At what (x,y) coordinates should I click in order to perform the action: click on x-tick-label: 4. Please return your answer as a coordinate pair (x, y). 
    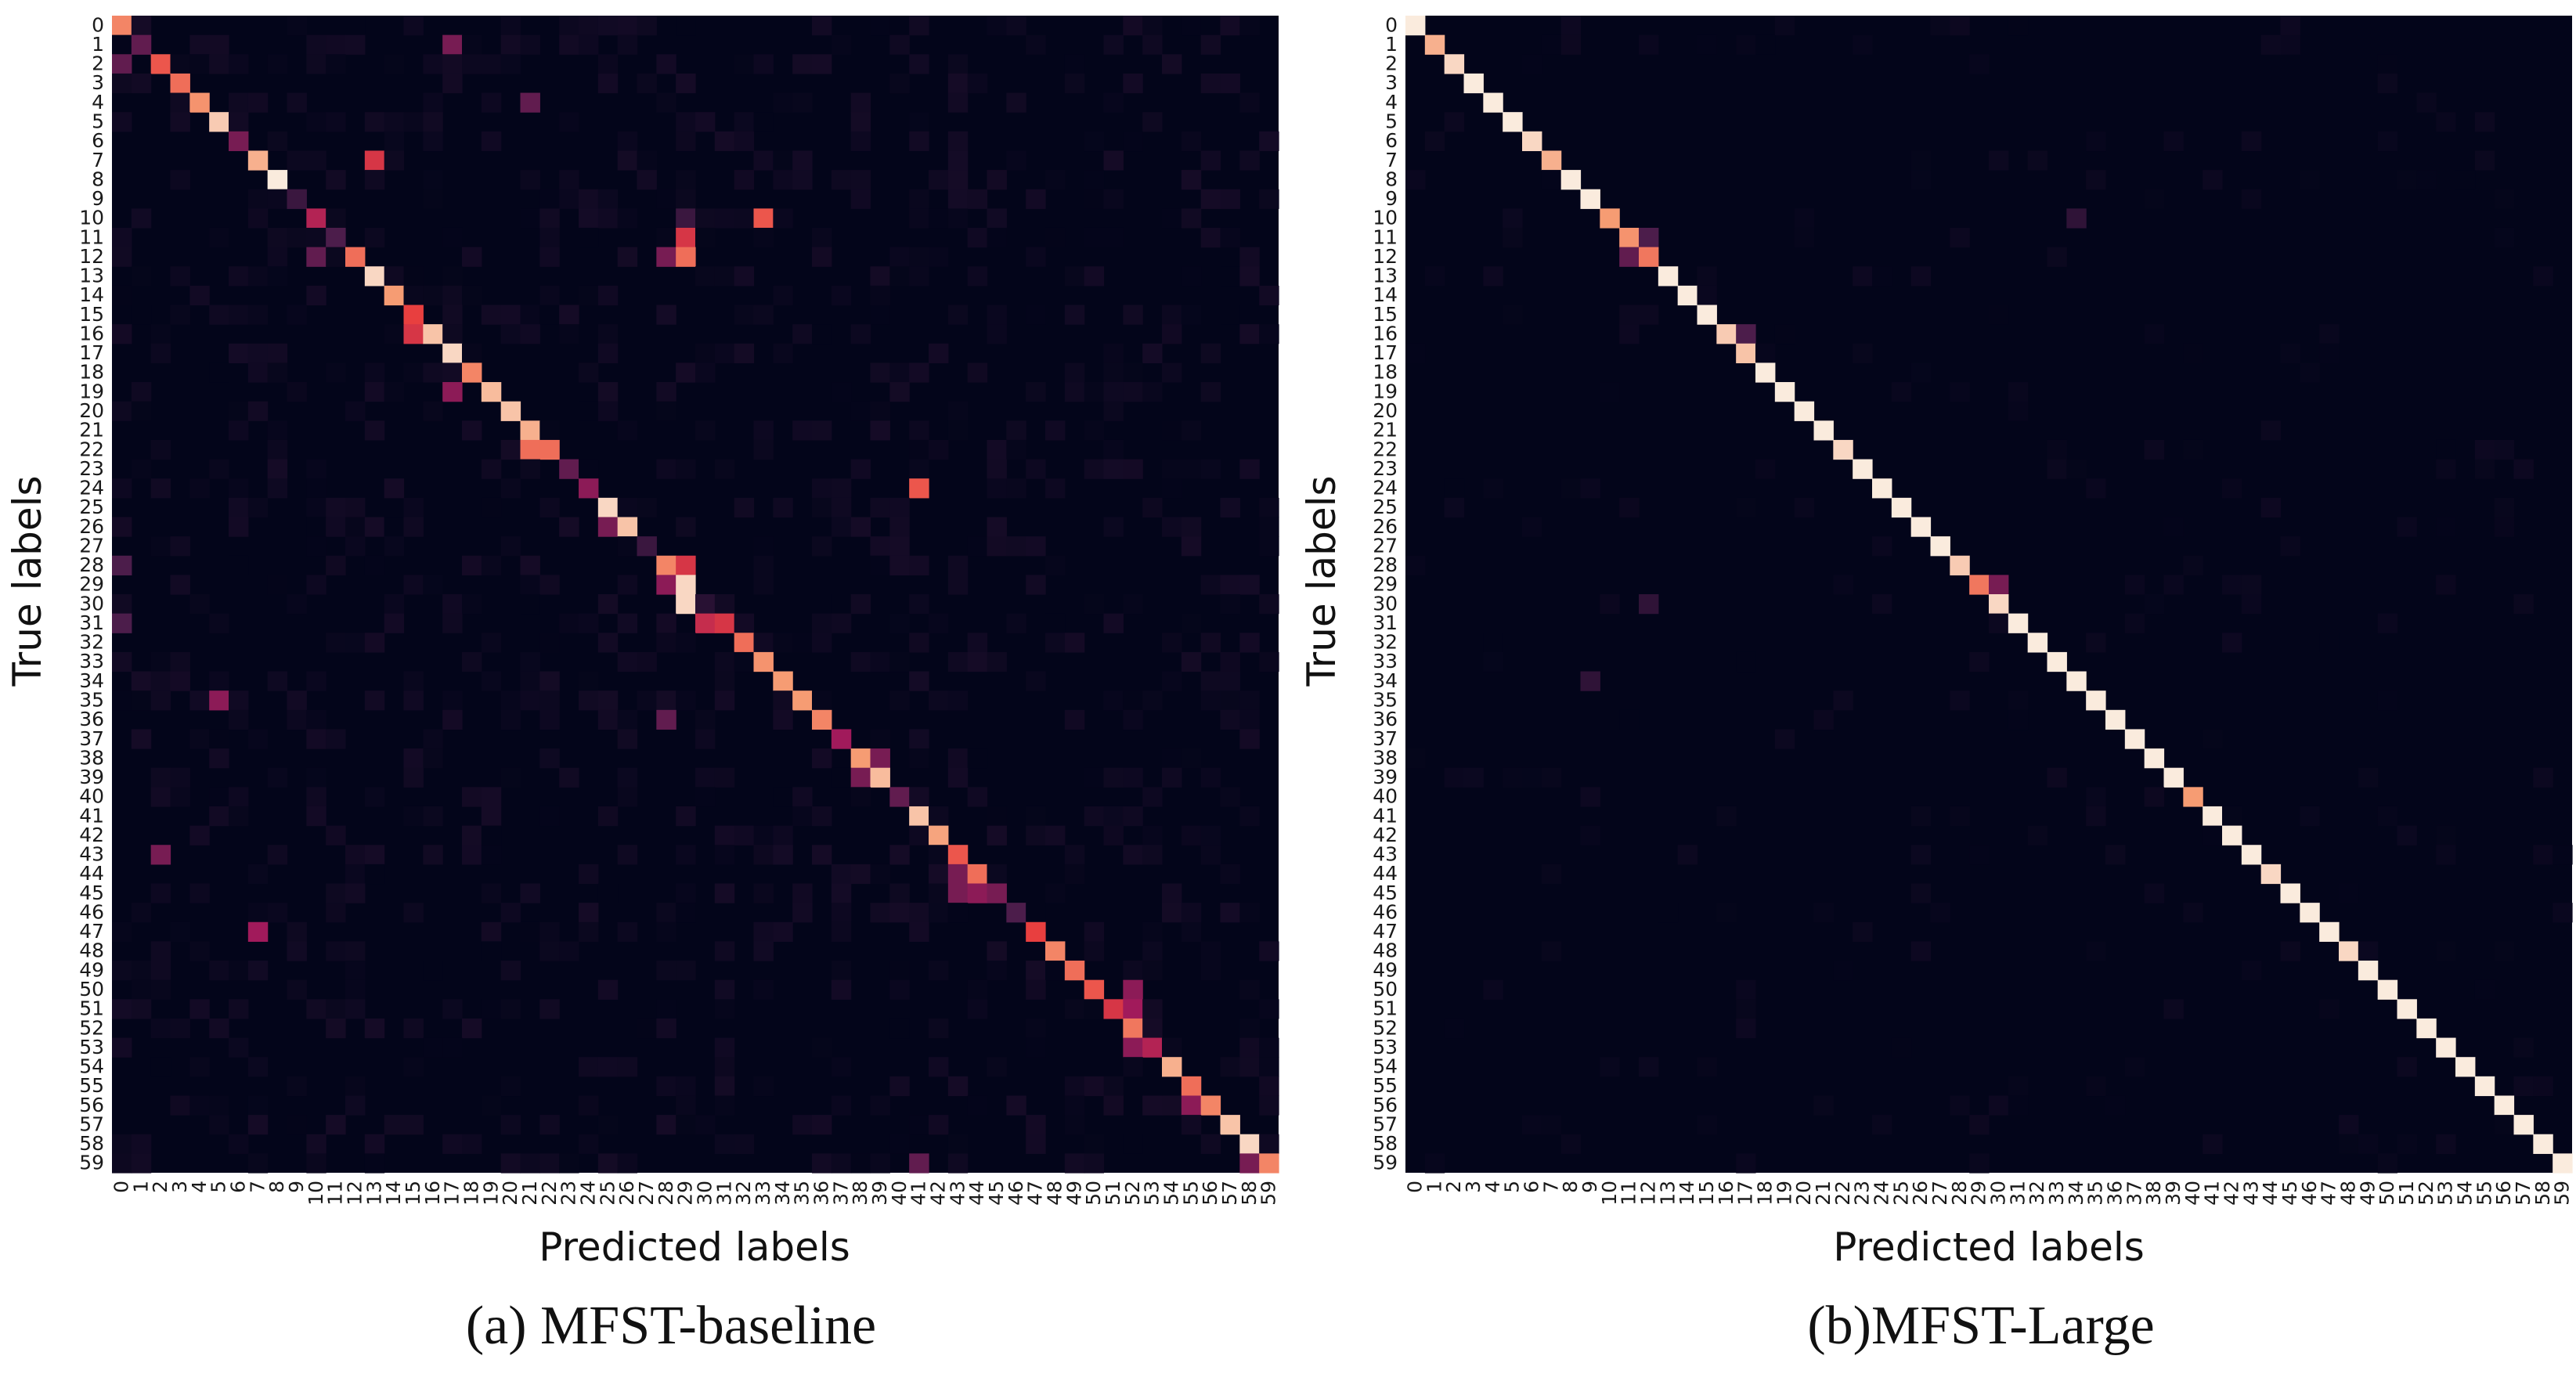
    Looking at the image, I should click on (199, 1187).